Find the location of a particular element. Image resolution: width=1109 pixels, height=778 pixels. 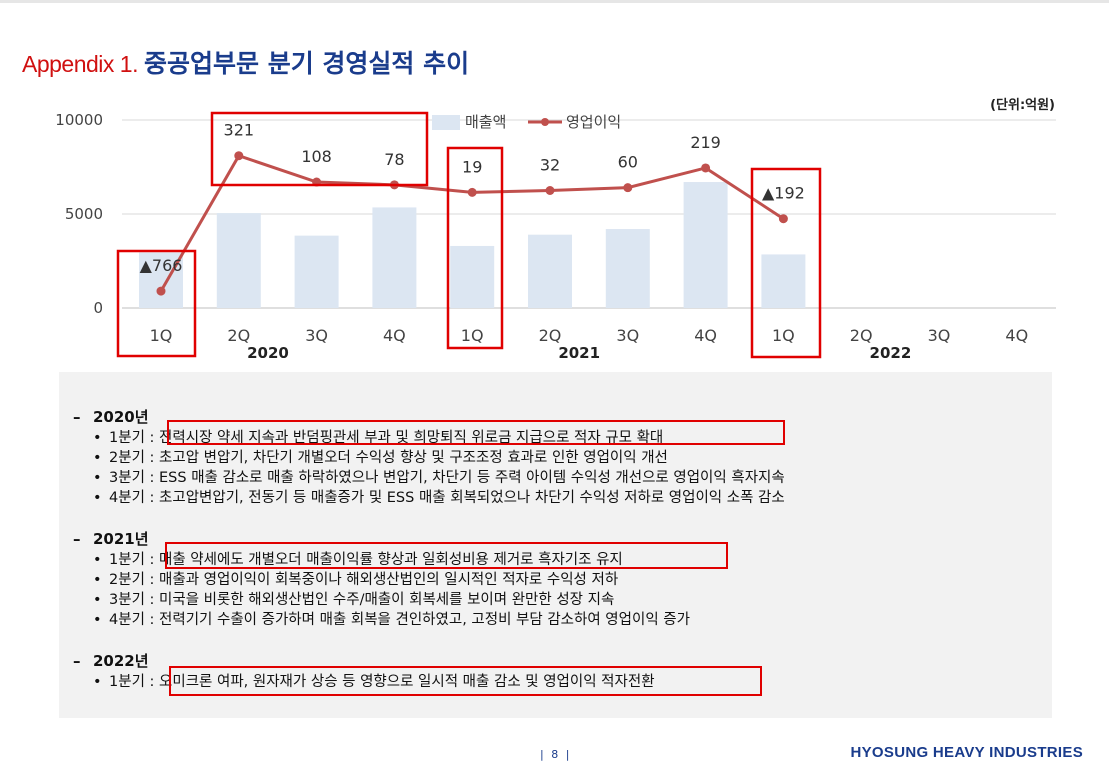

data-label: 108 is located at coordinates (316, 156).